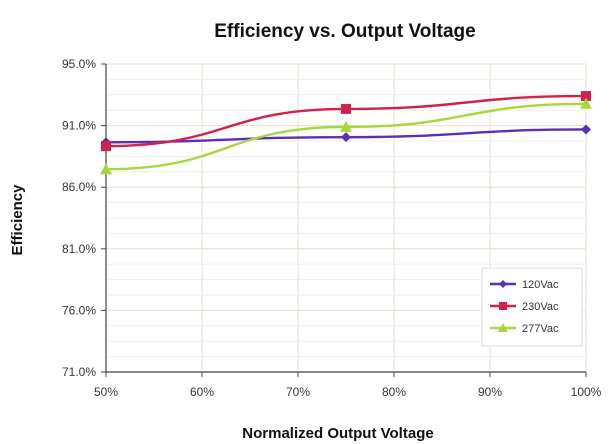 Image resolution: width=610 pixels, height=444 pixels. I want to click on series-277Vac, so click(346, 136).